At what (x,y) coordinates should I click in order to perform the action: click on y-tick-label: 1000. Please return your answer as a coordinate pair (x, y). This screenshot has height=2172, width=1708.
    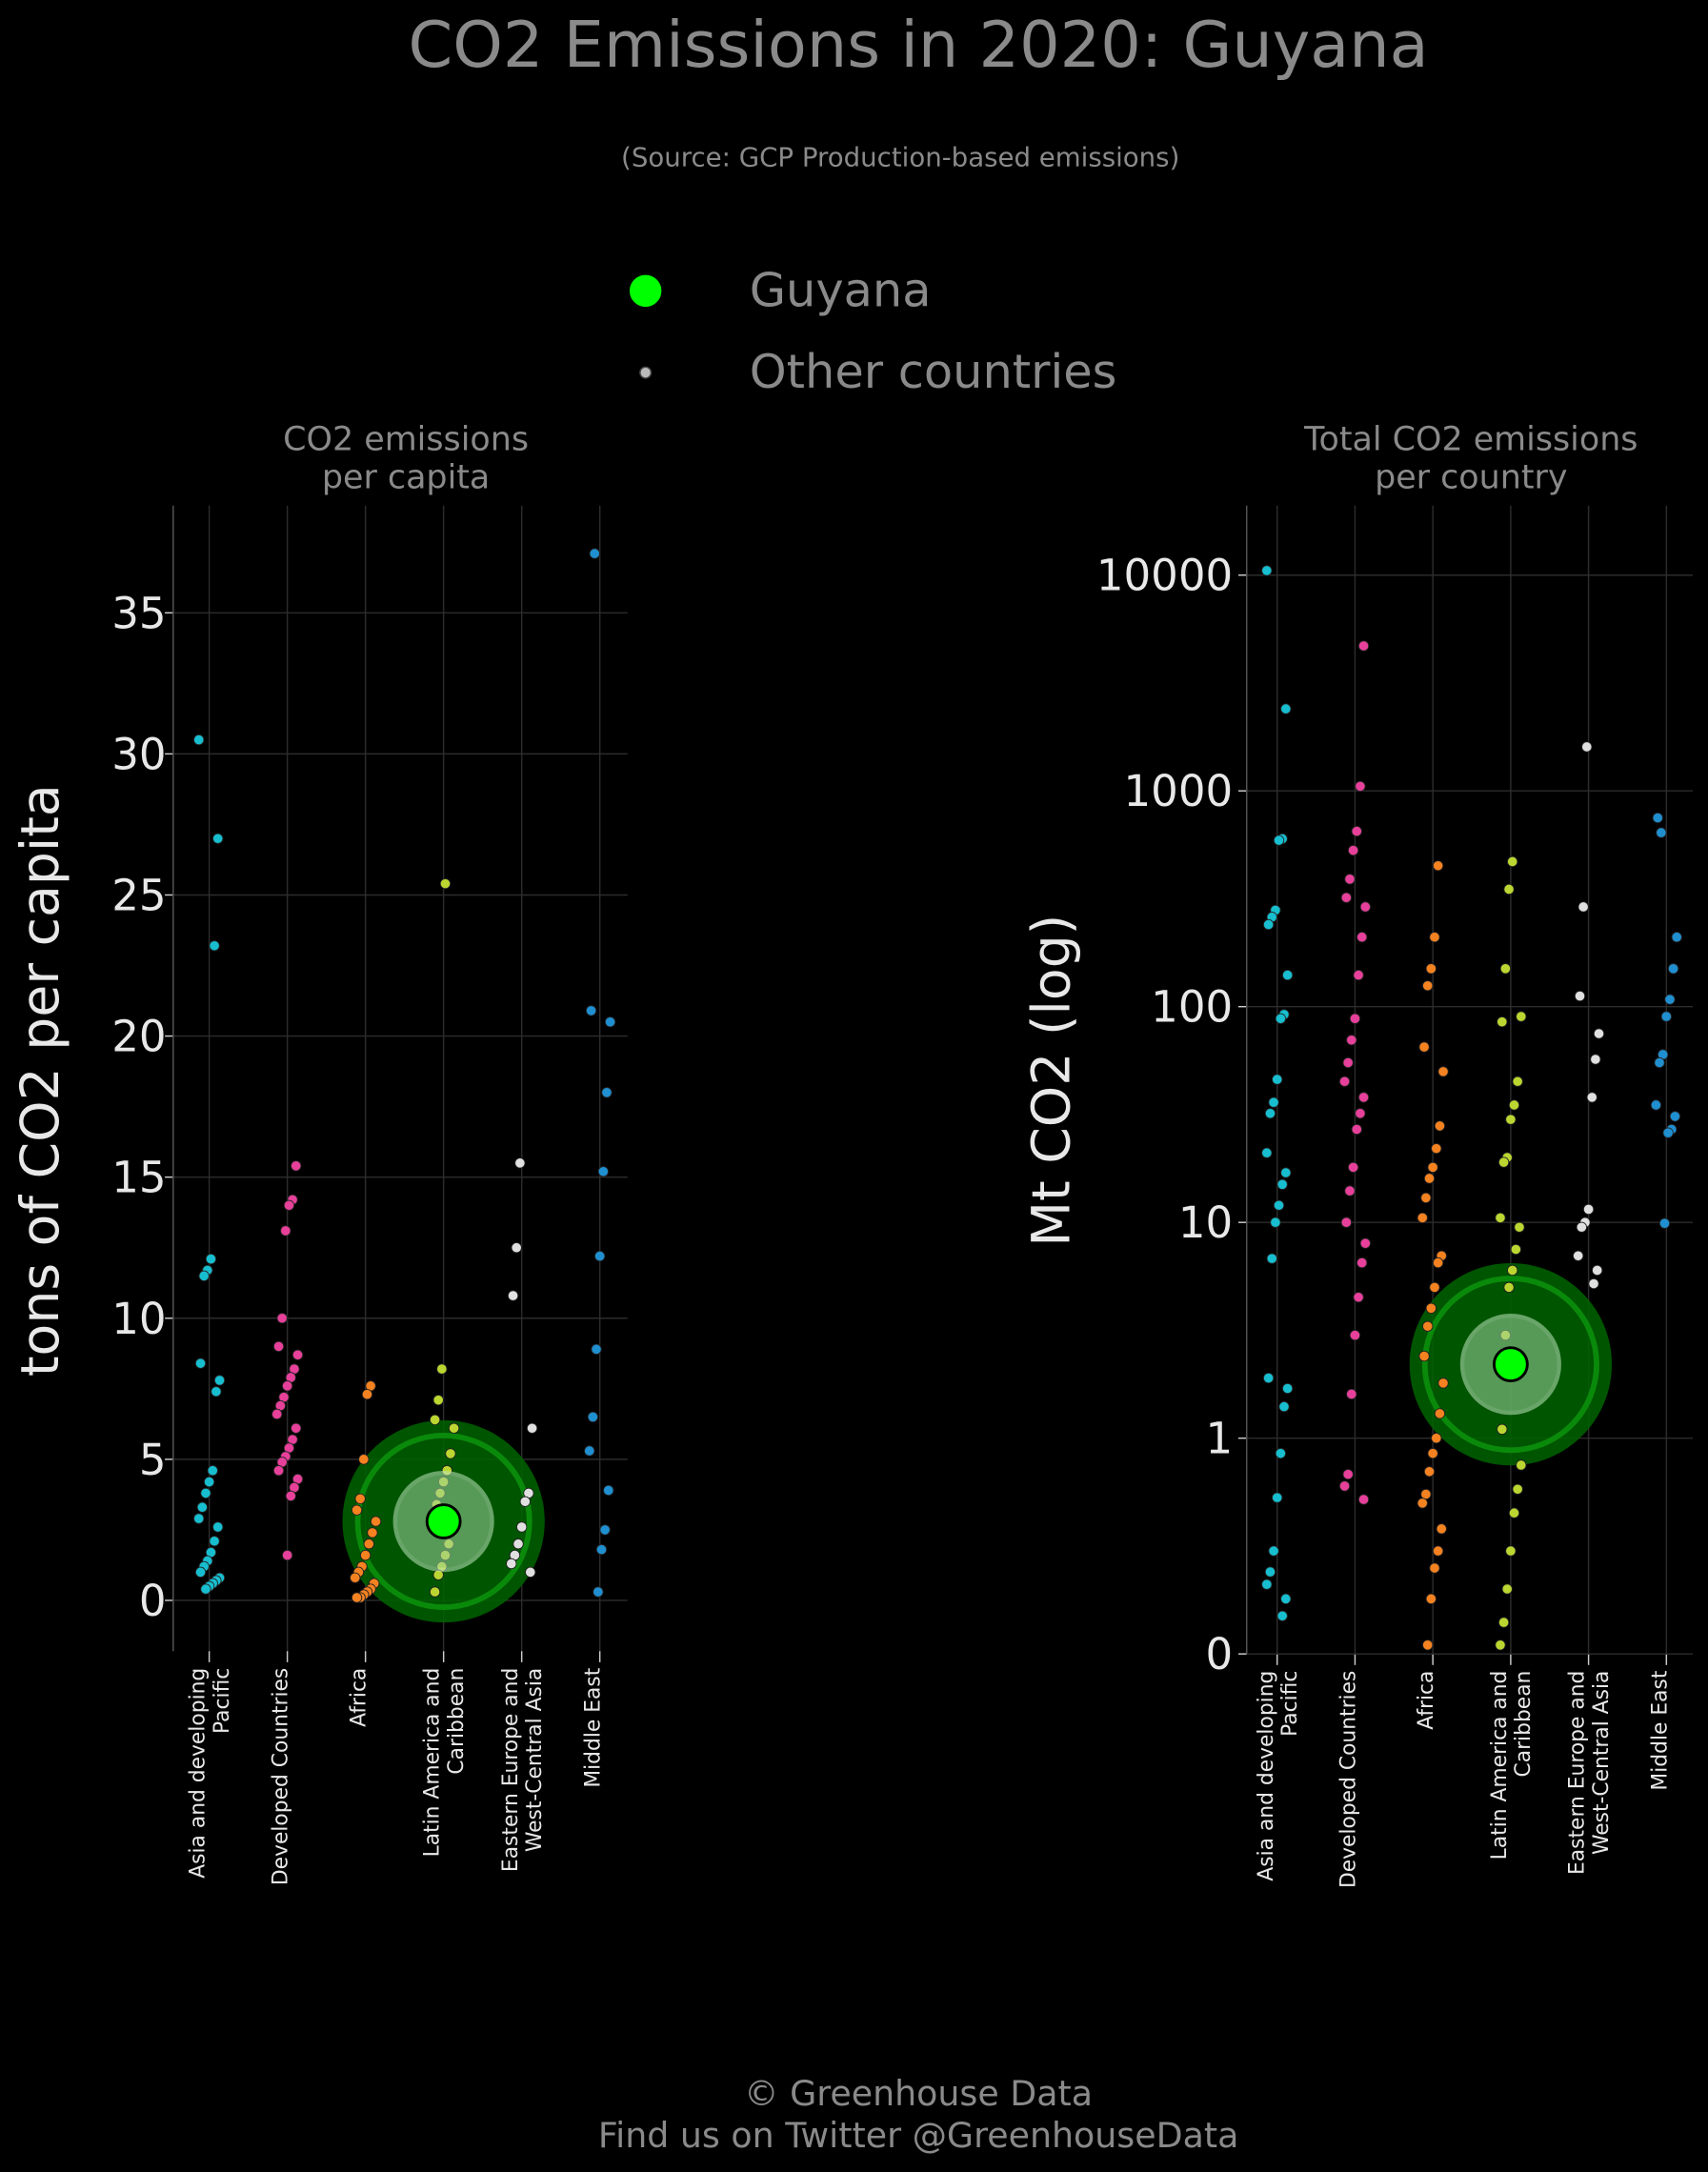
    Looking at the image, I should click on (1179, 791).